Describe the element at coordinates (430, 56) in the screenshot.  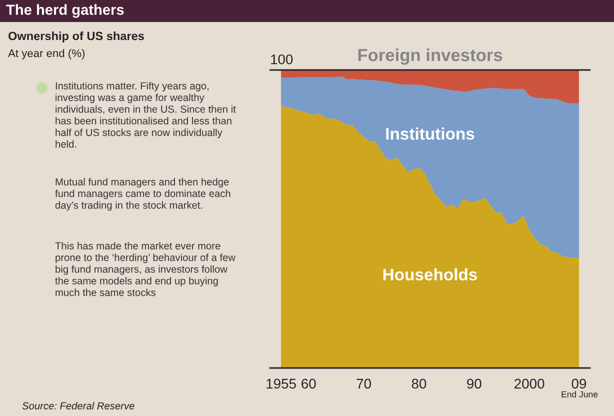
I see `series-label: Foreign investors` at that location.